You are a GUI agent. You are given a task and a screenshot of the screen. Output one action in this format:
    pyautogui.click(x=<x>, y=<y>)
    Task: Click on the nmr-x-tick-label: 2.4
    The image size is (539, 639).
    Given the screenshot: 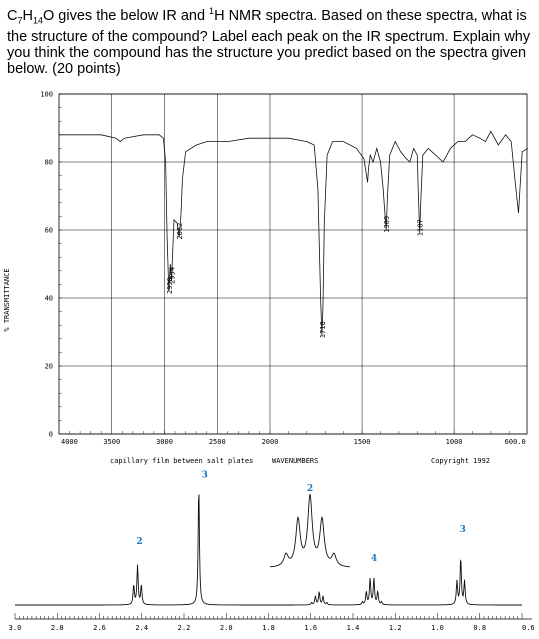 What is the action you would take?
    pyautogui.click(x=141, y=628)
    